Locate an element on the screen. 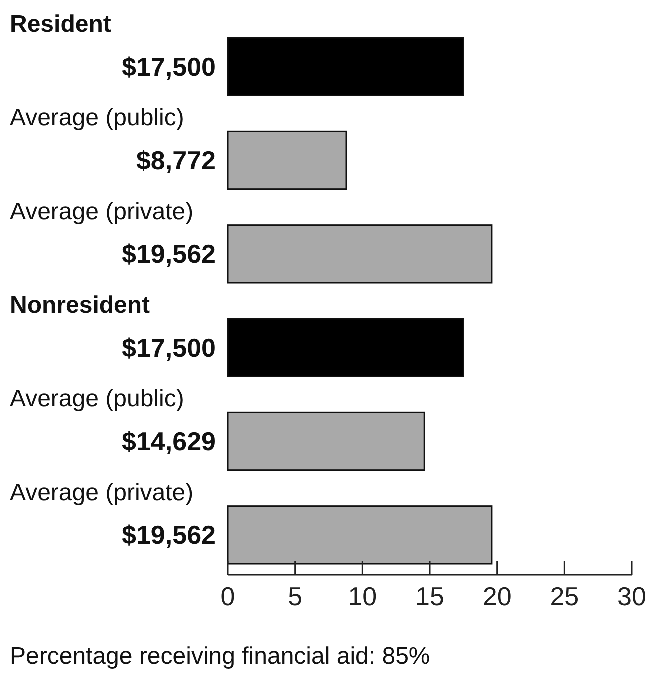 This screenshot has width=650, height=683. text: Percentage receiving financial aid: 85% is located at coordinates (220, 656).